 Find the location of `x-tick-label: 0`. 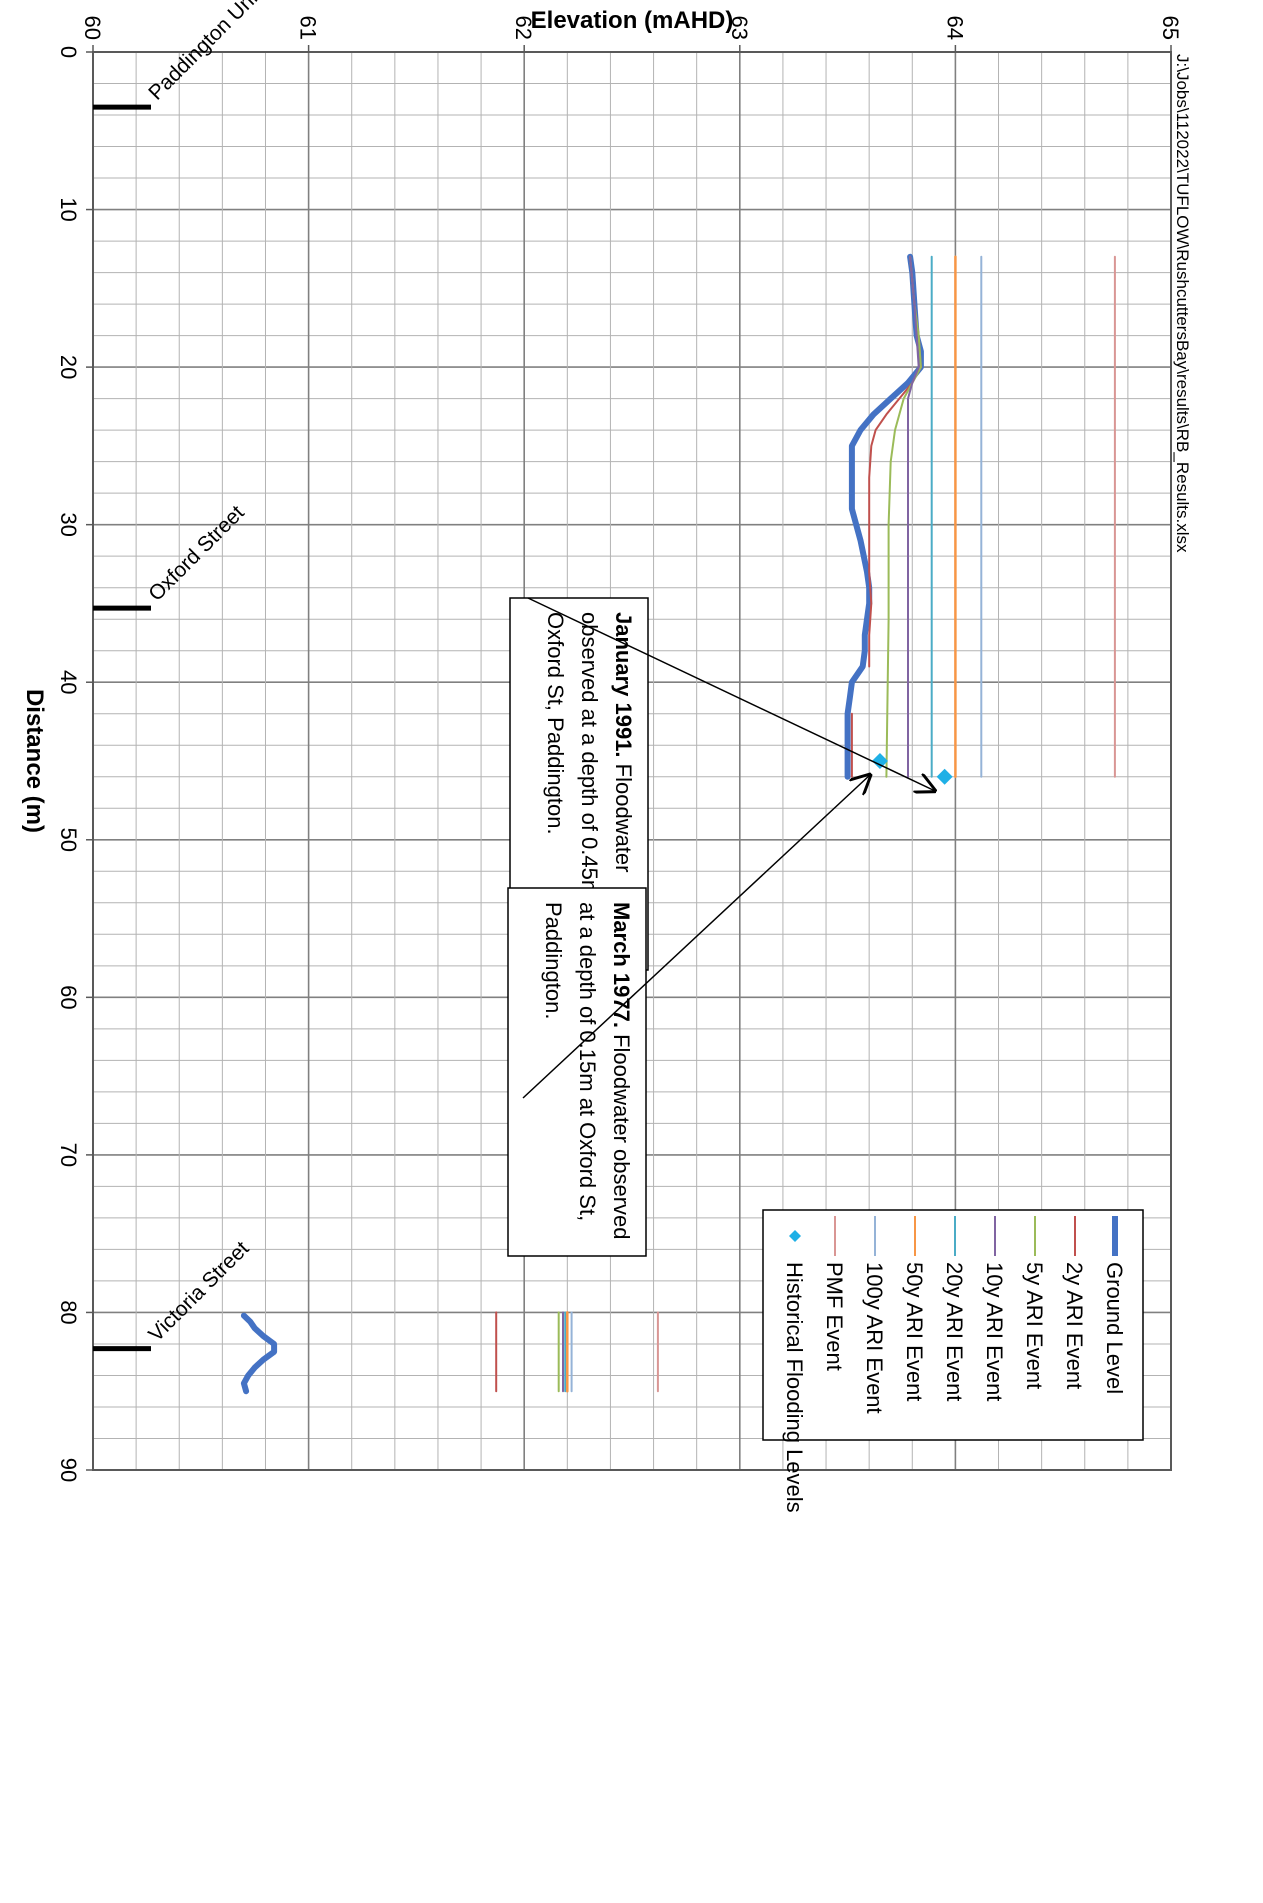

x-tick-label: 0 is located at coordinates (68, 52).